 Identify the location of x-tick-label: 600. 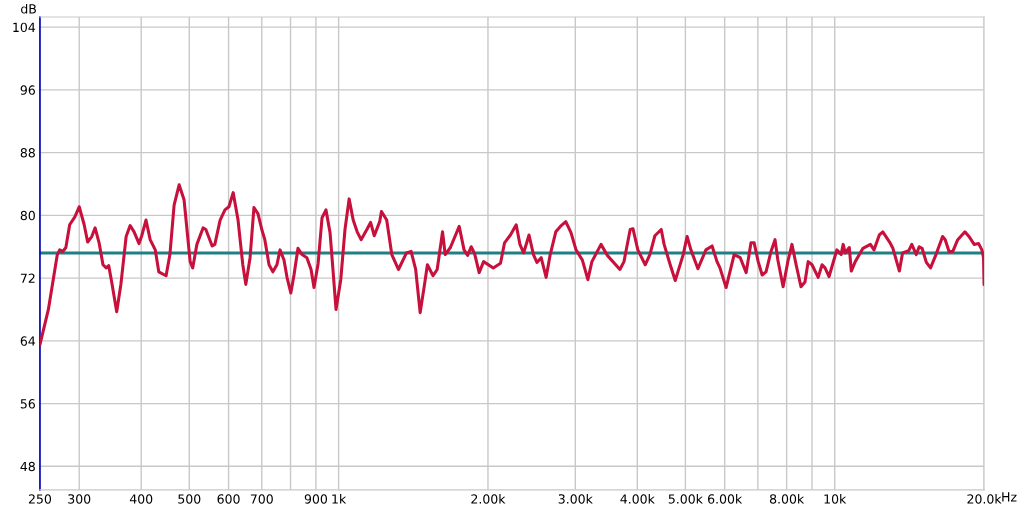
(228, 499).